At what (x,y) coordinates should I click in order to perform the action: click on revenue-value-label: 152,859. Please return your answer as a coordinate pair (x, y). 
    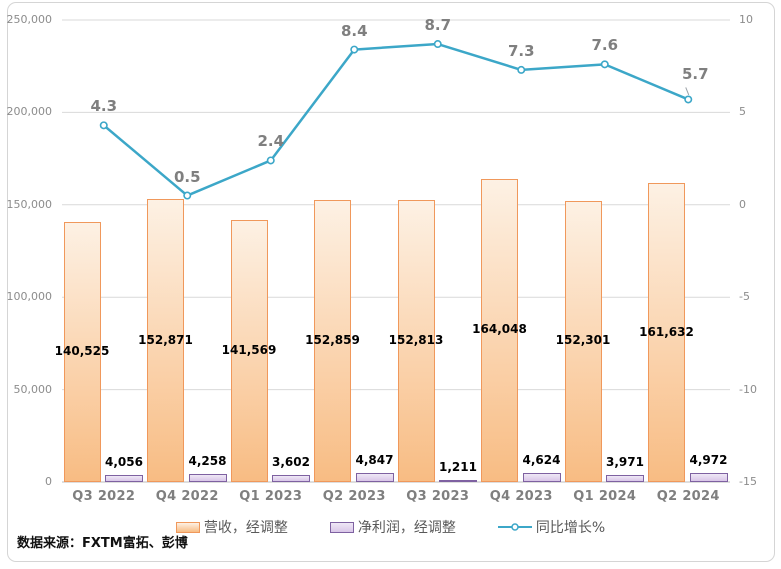
    Looking at the image, I should click on (332, 339).